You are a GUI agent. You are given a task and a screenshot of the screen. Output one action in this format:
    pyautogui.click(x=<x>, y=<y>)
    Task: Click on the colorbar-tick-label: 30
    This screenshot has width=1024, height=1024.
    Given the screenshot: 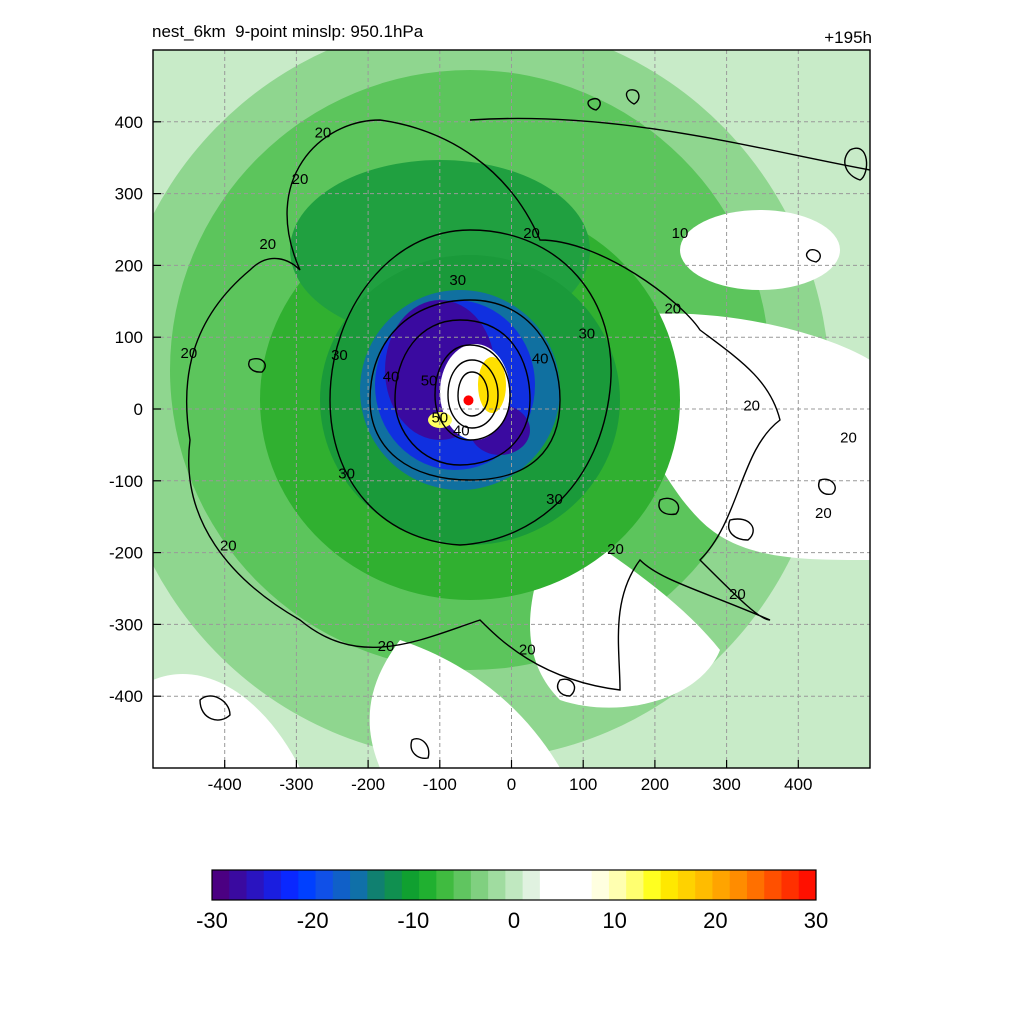 What is the action you would take?
    pyautogui.click(x=816, y=920)
    